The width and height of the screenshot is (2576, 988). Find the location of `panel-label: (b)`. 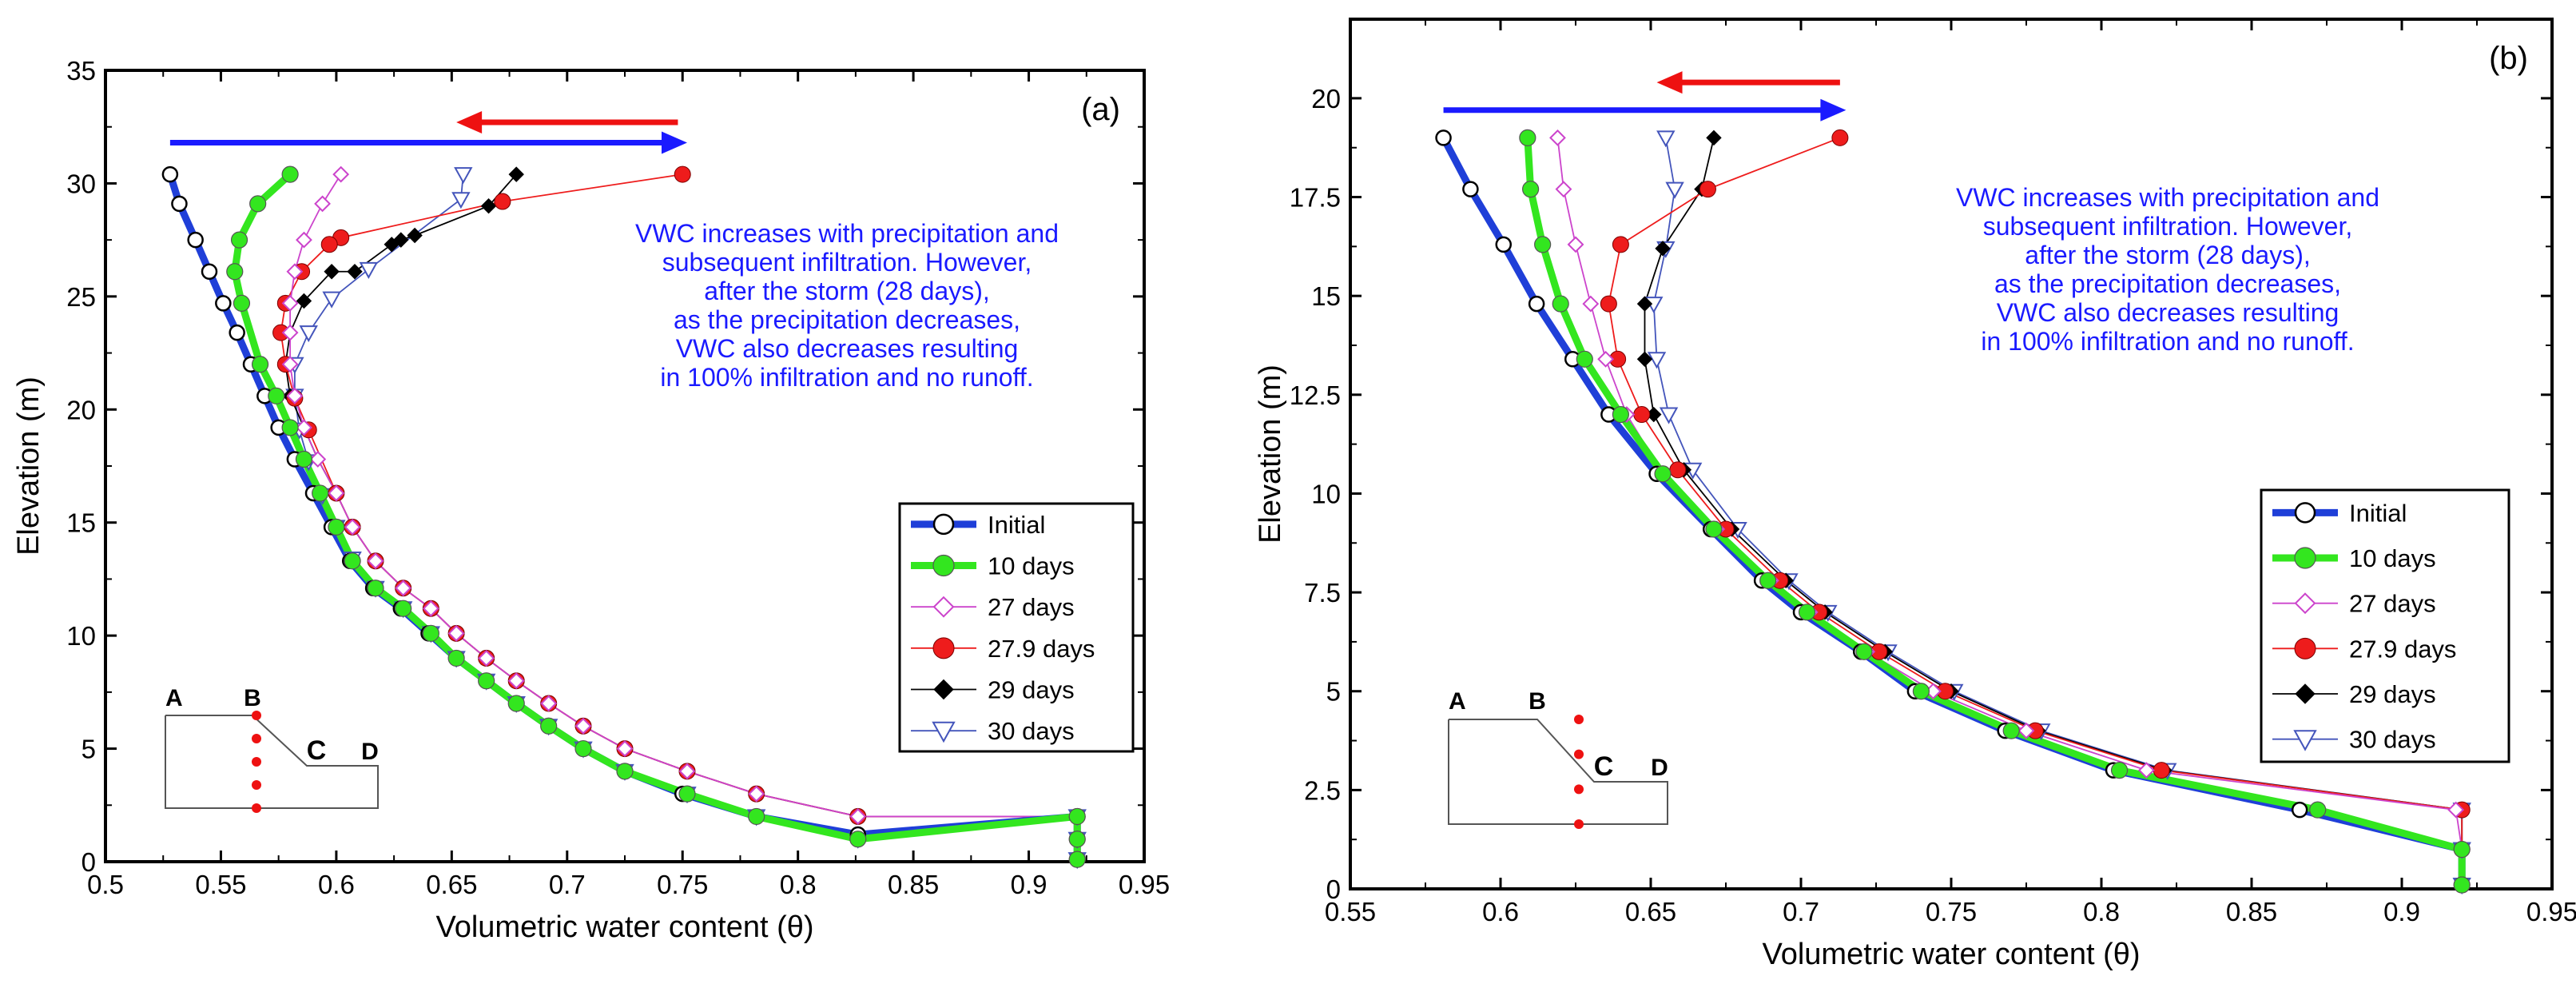

panel-label: (b) is located at coordinates (2508, 58).